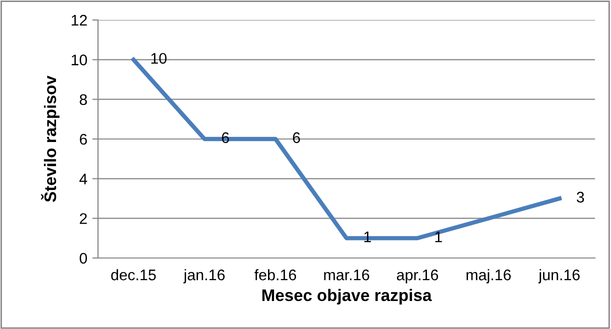  I want to click on y-axis-title: Število razpisov, so click(50, 139).